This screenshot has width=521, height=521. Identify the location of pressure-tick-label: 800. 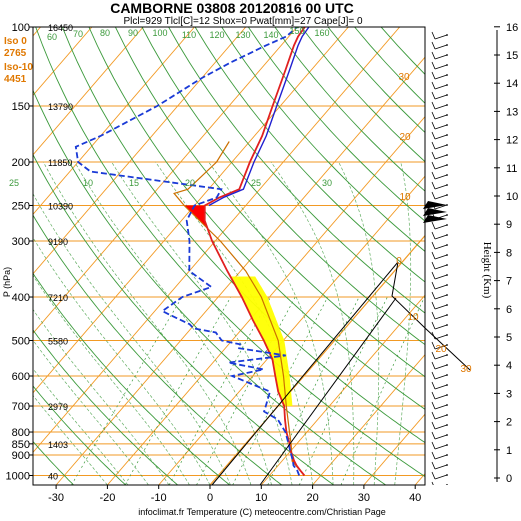
(21, 433).